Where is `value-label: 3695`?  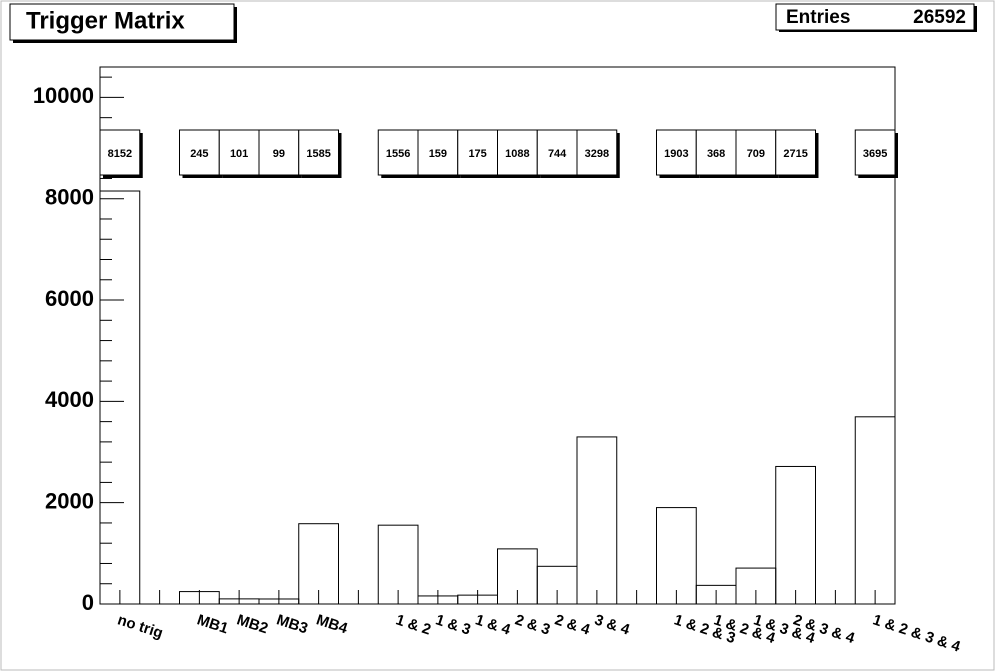 value-label: 3695 is located at coordinates (875, 154).